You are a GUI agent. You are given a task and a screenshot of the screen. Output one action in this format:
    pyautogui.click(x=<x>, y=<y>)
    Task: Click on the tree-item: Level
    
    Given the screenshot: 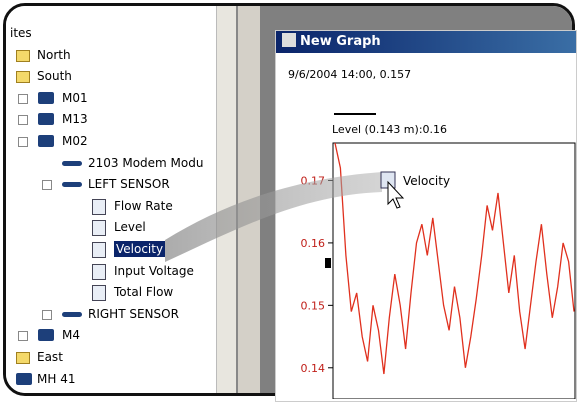 What is the action you would take?
    pyautogui.click(x=130, y=227)
    